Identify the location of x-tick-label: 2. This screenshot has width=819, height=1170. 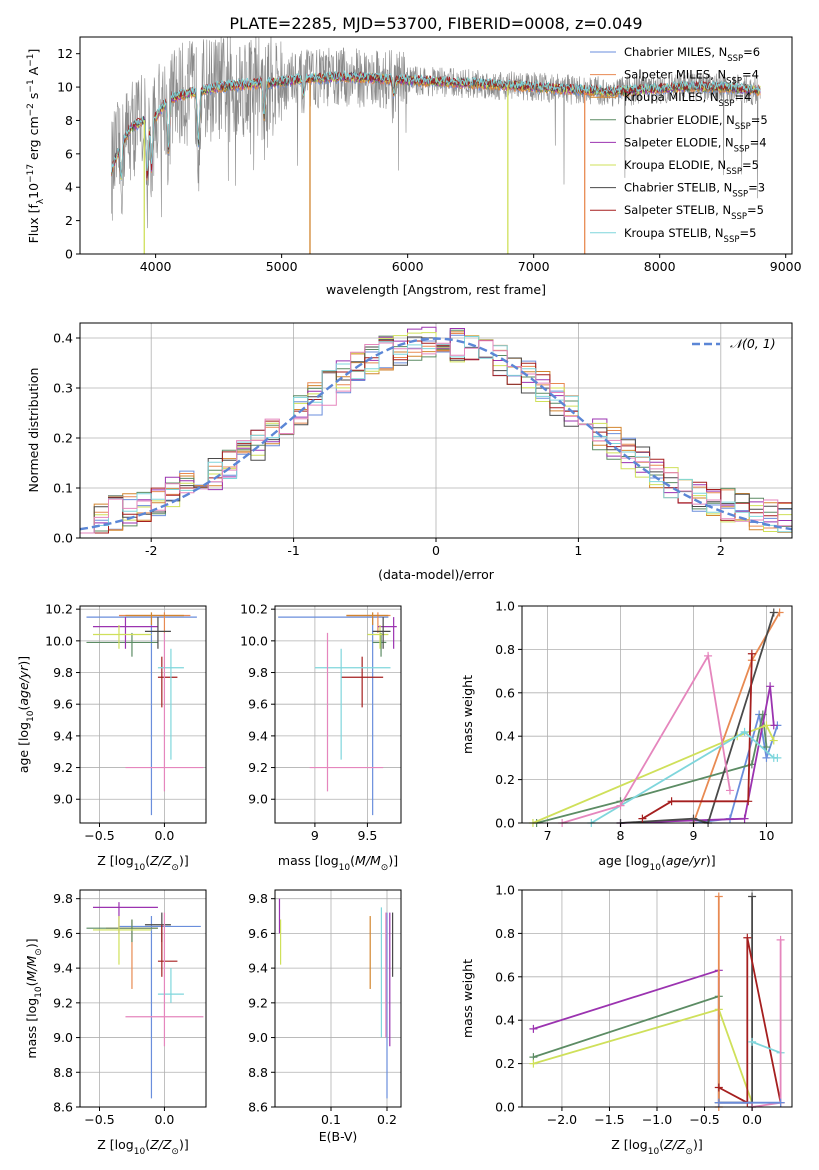
(721, 550).